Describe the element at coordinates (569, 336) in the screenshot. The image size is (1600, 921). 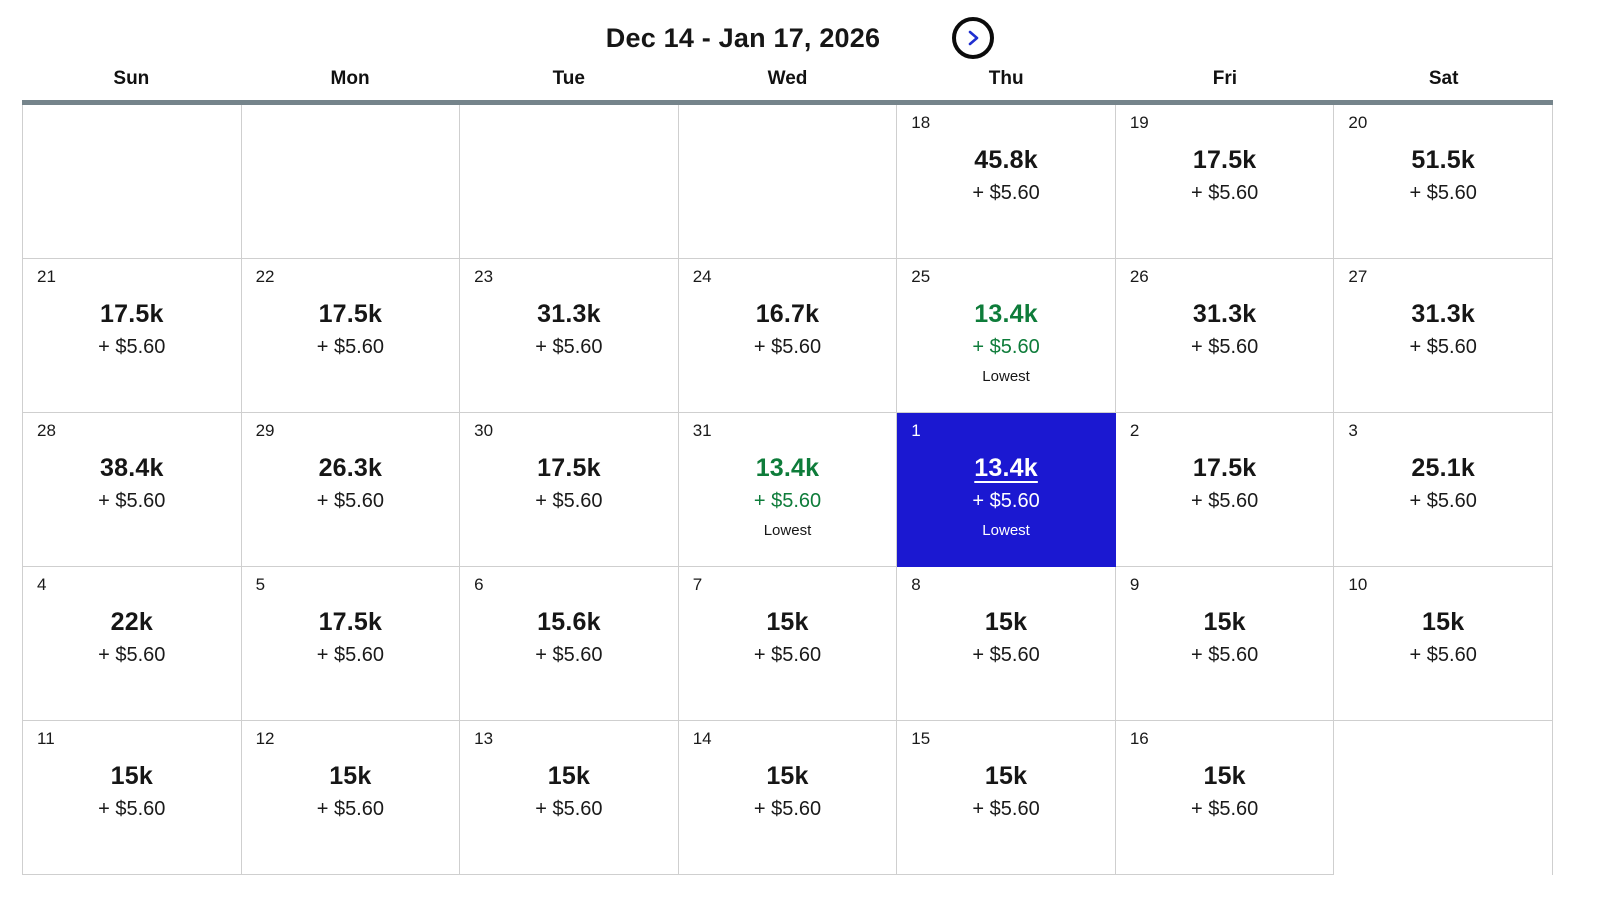
I see `day-cell-23: 23 31.3k + $5.60` at that location.